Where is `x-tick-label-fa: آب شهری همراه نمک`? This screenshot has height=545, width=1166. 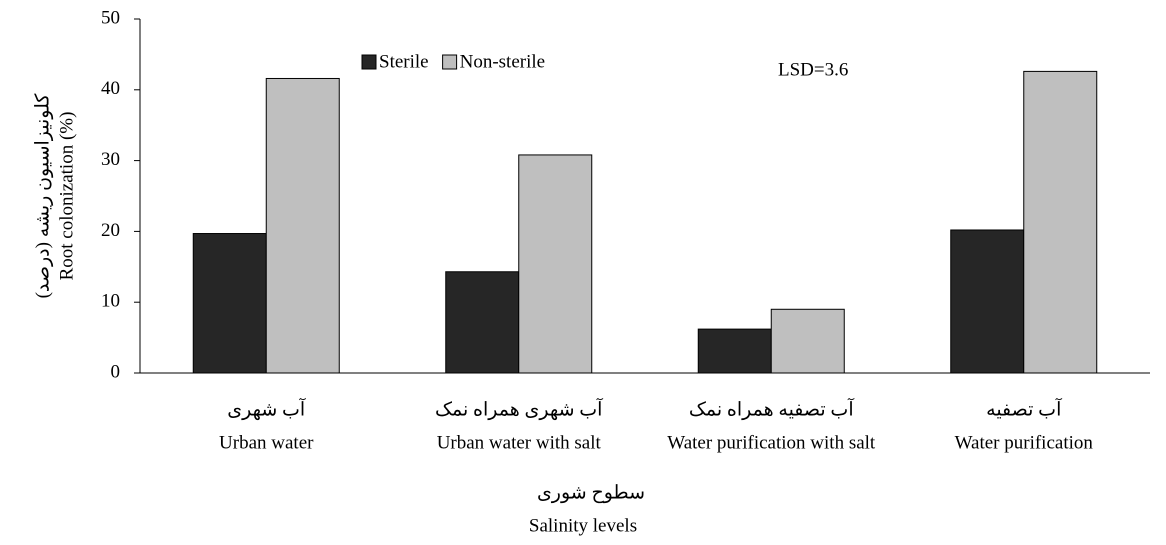
x-tick-label-fa: آب شهری همراه نمک is located at coordinates (519, 408).